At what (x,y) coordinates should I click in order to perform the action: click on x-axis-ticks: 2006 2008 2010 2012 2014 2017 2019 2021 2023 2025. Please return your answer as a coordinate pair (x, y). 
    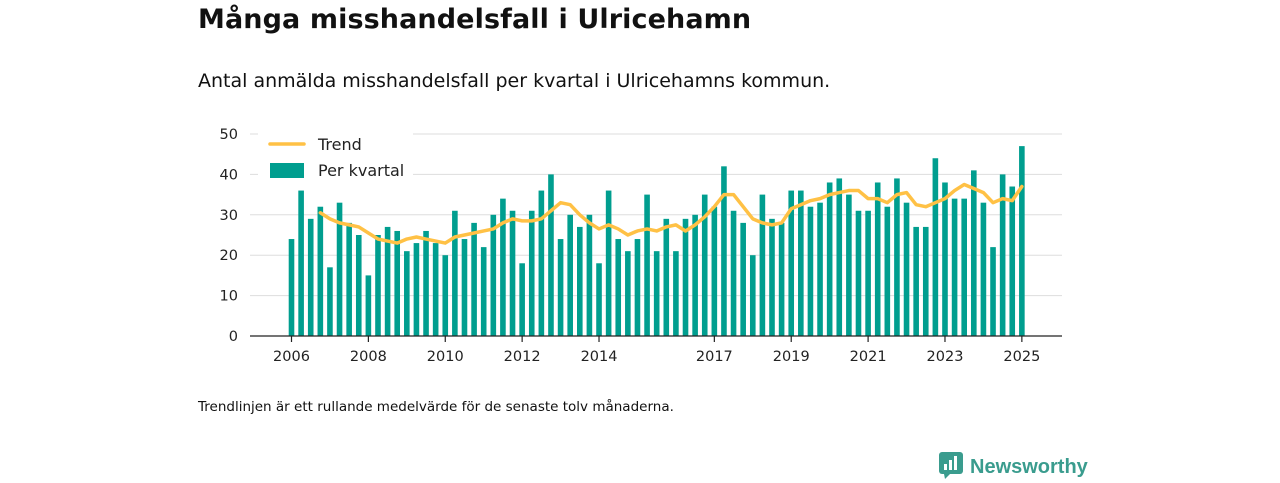
    Looking at the image, I should click on (656, 350).